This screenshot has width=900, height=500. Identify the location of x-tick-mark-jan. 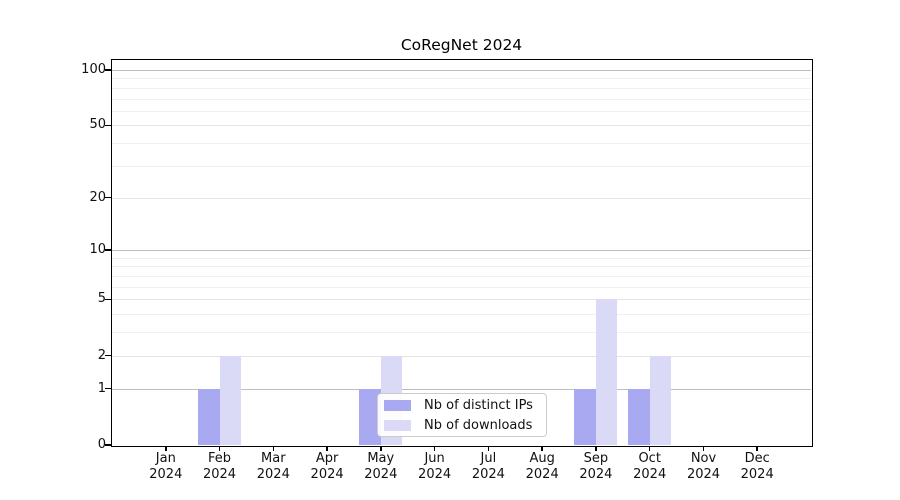
(166, 448).